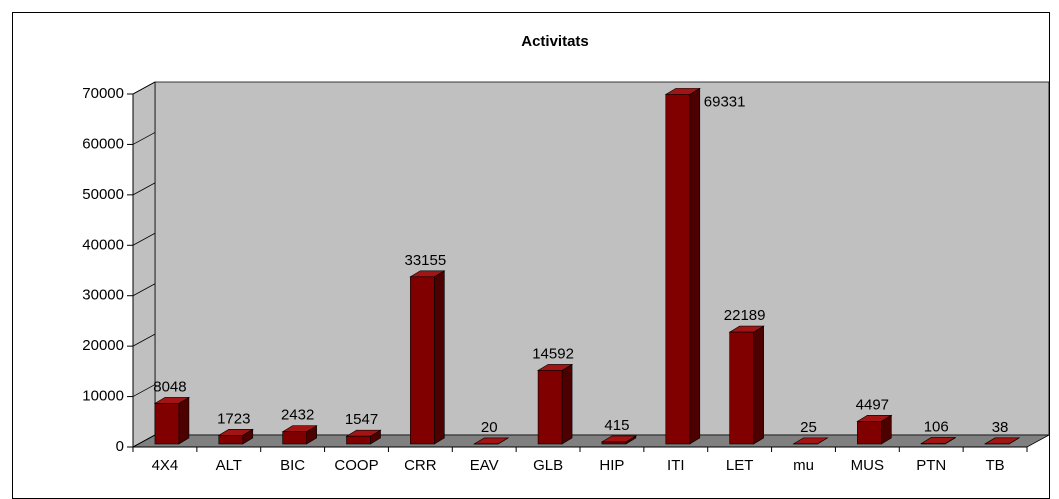 Image resolution: width=1059 pixels, height=499 pixels. What do you see at coordinates (616, 425) in the screenshot?
I see `value-label: 415` at bounding box center [616, 425].